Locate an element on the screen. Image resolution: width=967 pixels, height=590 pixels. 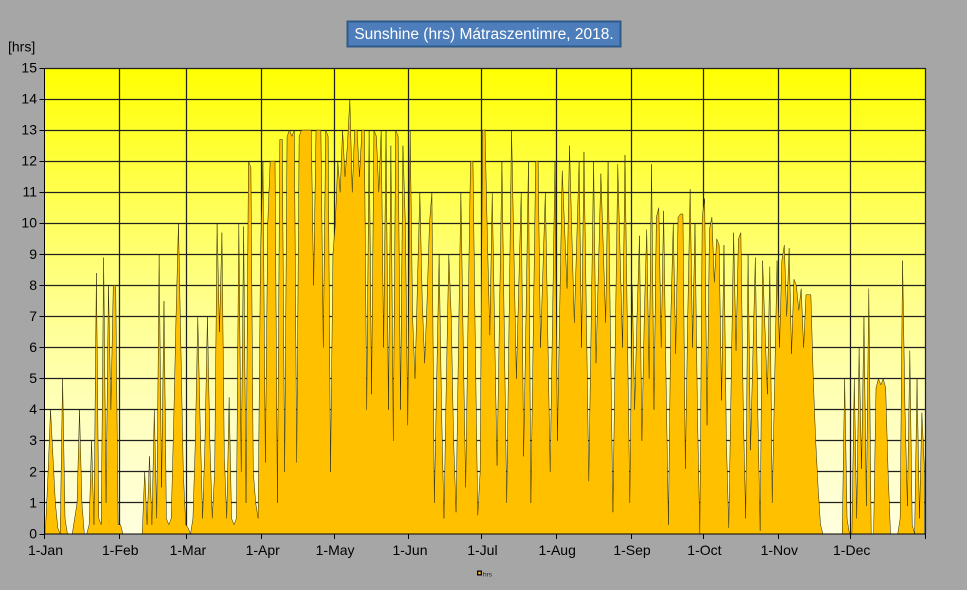
svg-text: 0 is located at coordinates (33, 533).